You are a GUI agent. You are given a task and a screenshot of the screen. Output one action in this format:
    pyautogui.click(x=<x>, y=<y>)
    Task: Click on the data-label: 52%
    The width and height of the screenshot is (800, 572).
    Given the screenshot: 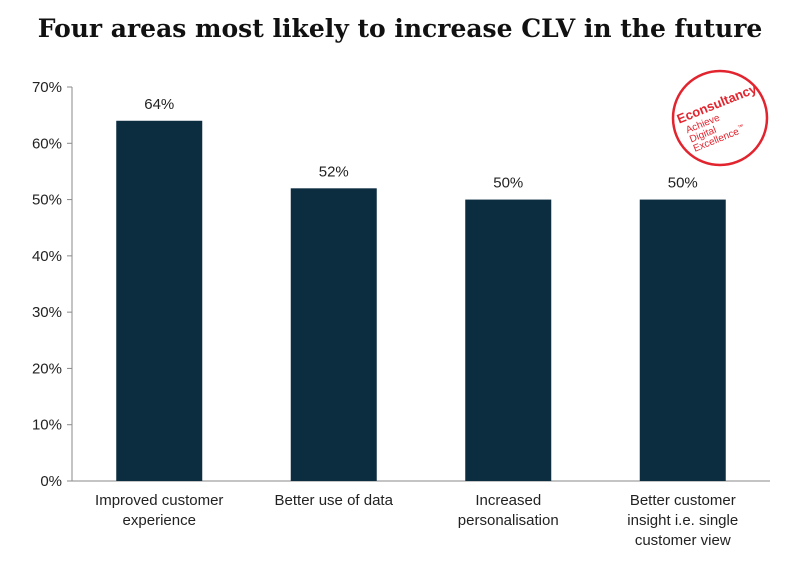 What is the action you would take?
    pyautogui.click(x=334, y=171)
    